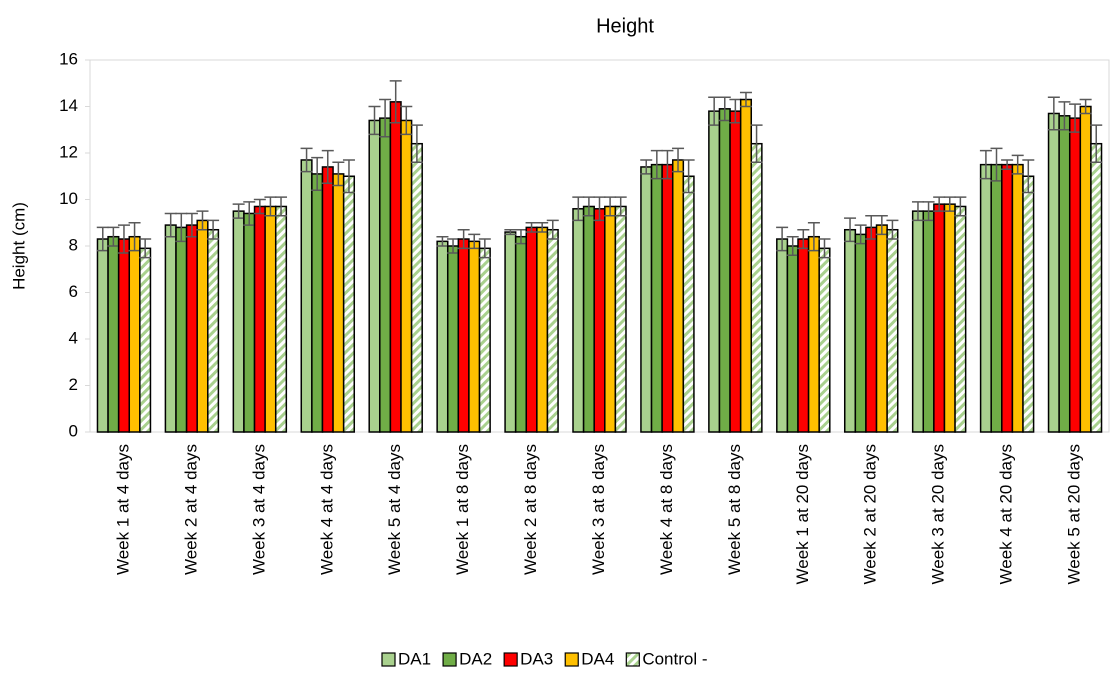 The height and width of the screenshot is (679, 1110). Describe the element at coordinates (68, 105) in the screenshot. I see `y-tick-label: 14` at that location.